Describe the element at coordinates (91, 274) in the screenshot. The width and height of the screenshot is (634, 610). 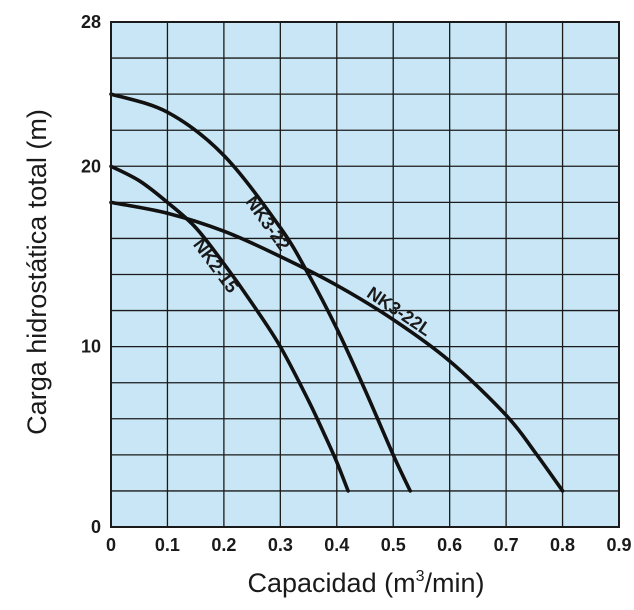
I see `y-tick-labels: 0 10 20 28` at that location.